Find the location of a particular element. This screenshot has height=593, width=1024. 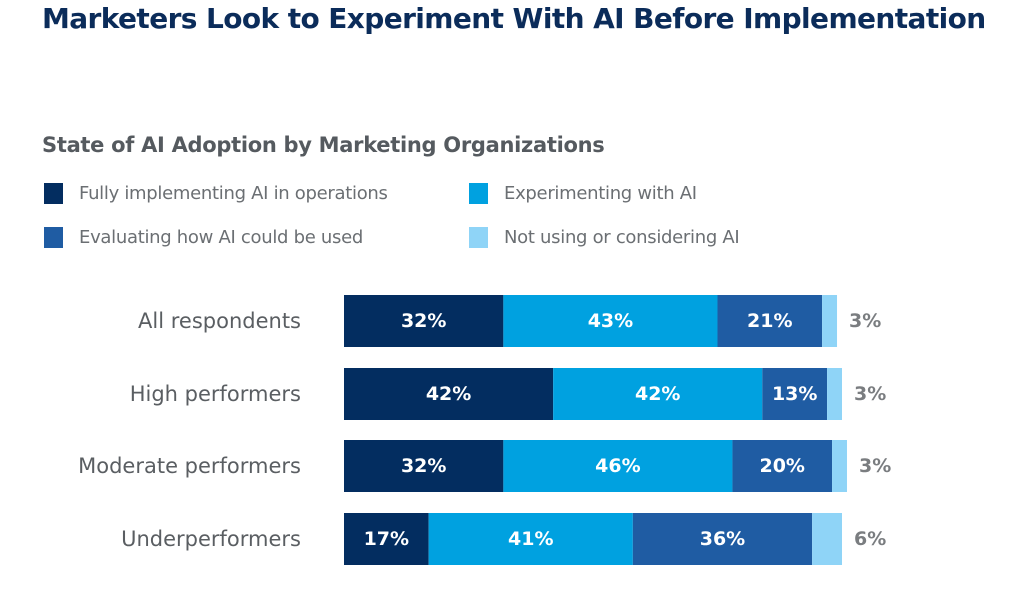

data-label-moderate-performers-evaluating-how-ai-could-be-used: 20% is located at coordinates (781, 466).